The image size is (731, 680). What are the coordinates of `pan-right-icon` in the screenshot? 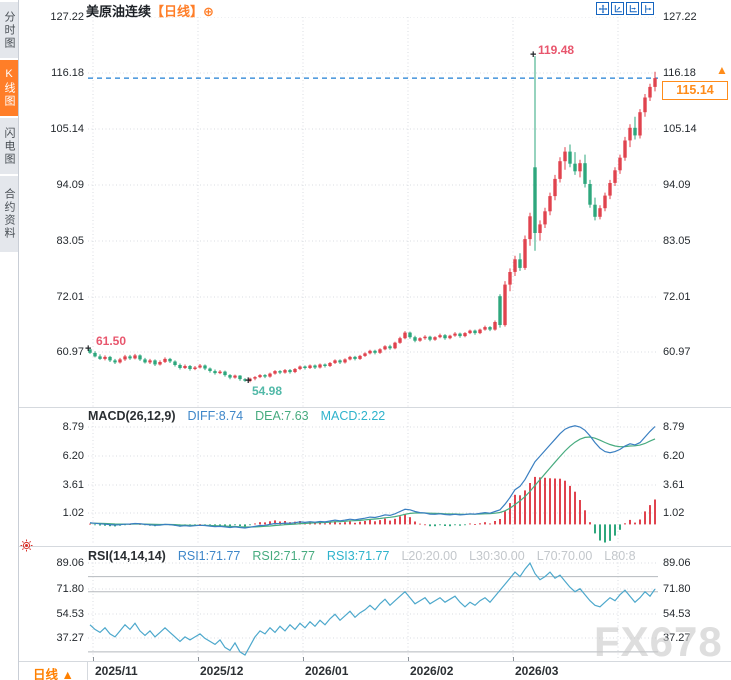 It's located at (647, 8).